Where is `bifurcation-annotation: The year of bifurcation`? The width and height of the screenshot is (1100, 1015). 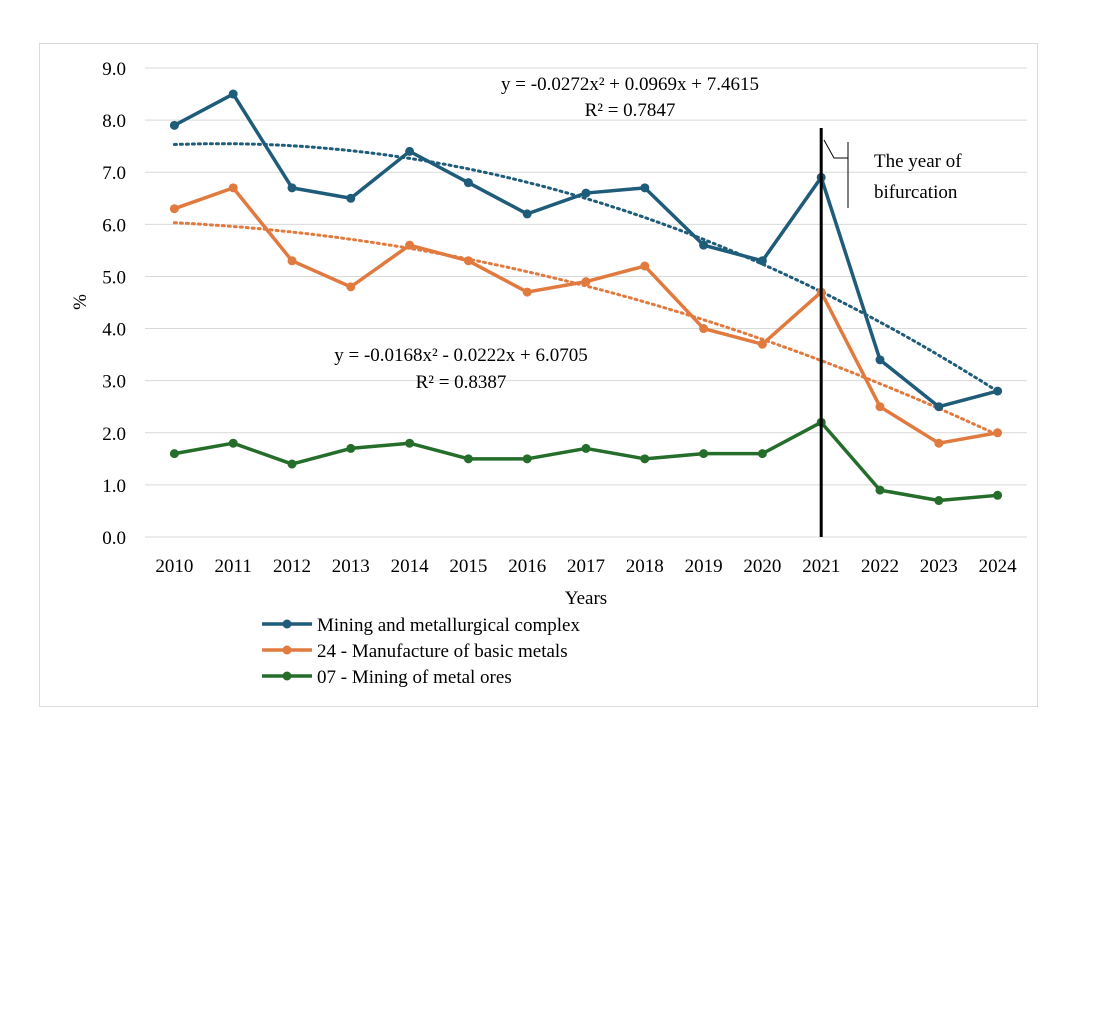 bifurcation-annotation: The year of bifurcation is located at coordinates (892, 173).